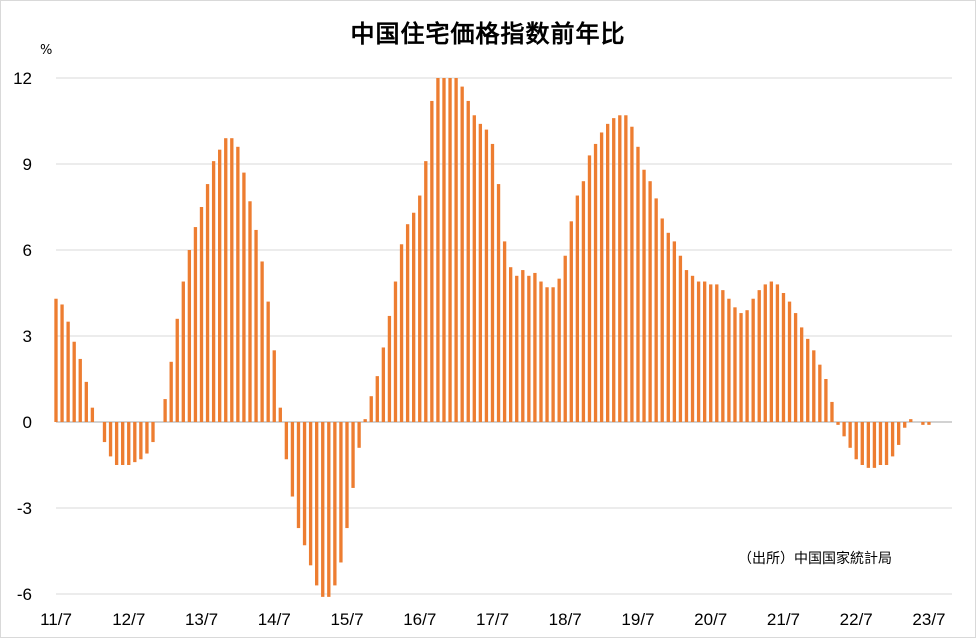 The height and width of the screenshot is (638, 976). Describe the element at coordinates (492, 619) in the screenshot. I see `x-tick-label: 17/7` at that location.